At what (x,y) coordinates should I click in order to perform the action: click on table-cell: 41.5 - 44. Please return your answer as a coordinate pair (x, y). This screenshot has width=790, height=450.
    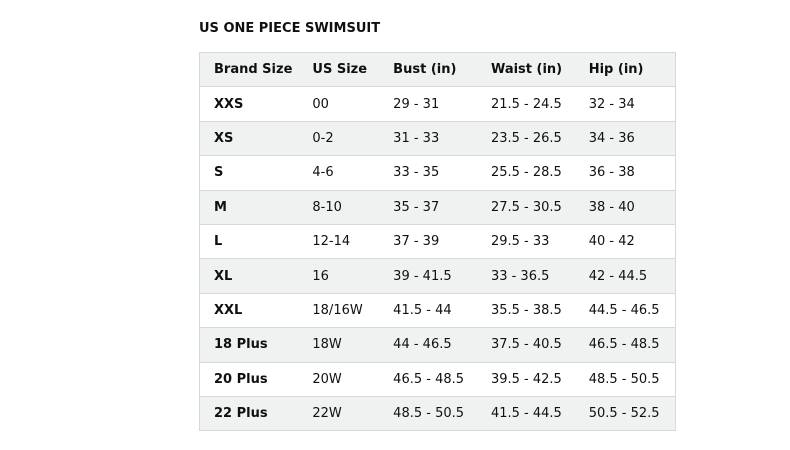
    Looking at the image, I should click on (428, 310).